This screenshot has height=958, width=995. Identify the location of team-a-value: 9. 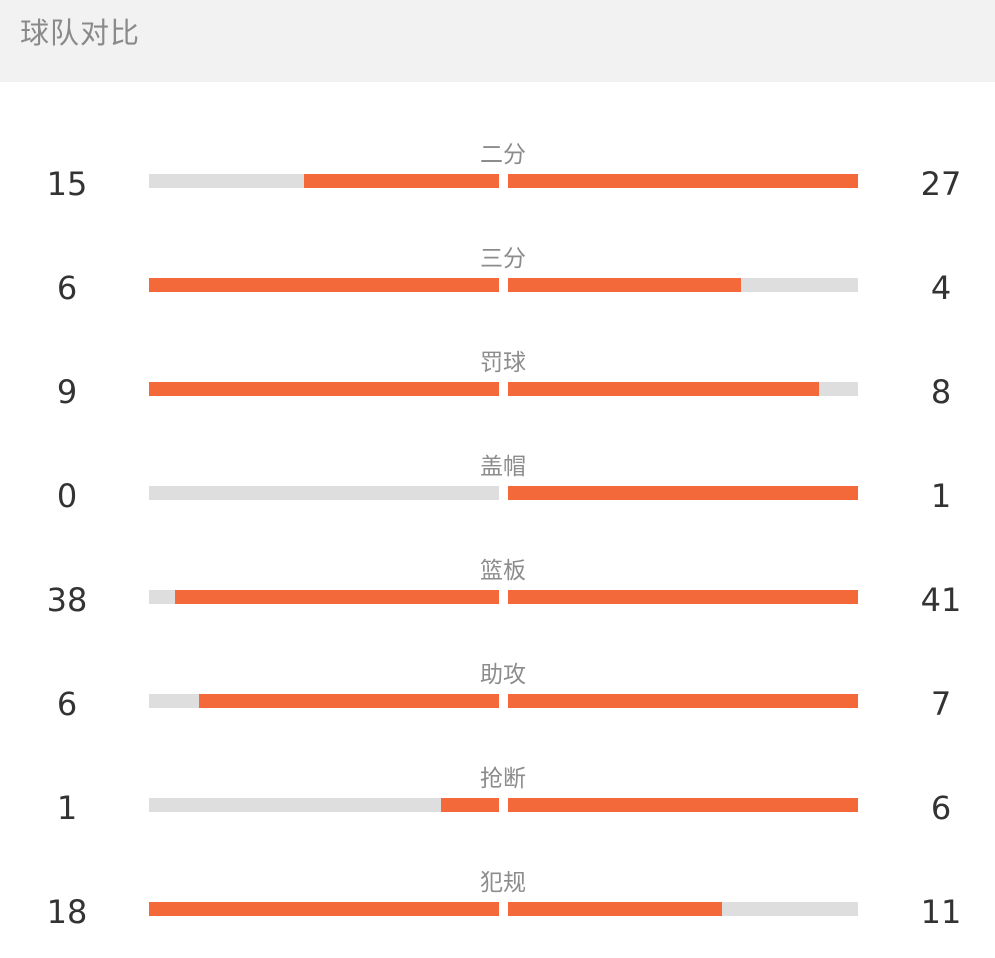
(67, 392).